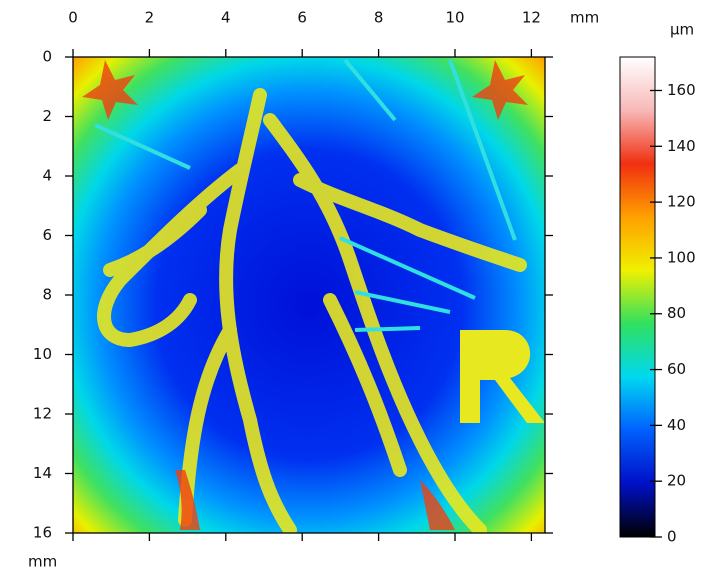 This screenshot has width=713, height=576. Describe the element at coordinates (502, 376) in the screenshot. I see `relief-letter` at that location.